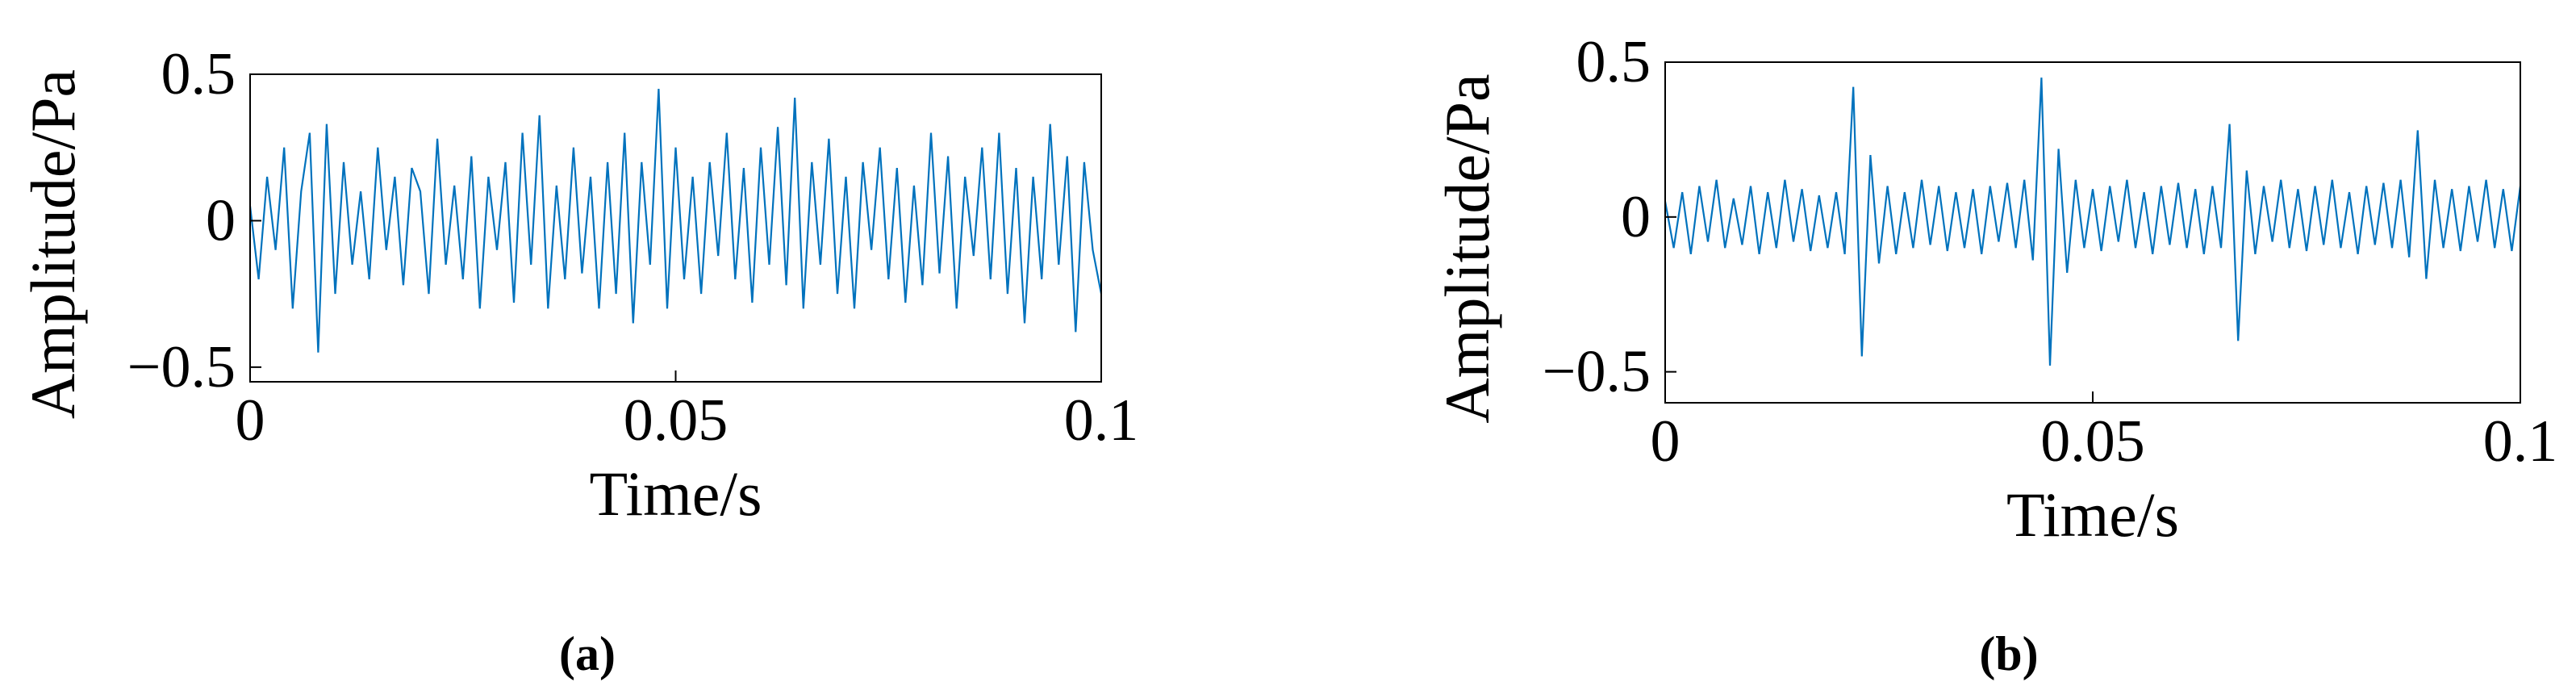 The height and width of the screenshot is (699, 2576). I want to click on caption: (b), so click(2008, 653).